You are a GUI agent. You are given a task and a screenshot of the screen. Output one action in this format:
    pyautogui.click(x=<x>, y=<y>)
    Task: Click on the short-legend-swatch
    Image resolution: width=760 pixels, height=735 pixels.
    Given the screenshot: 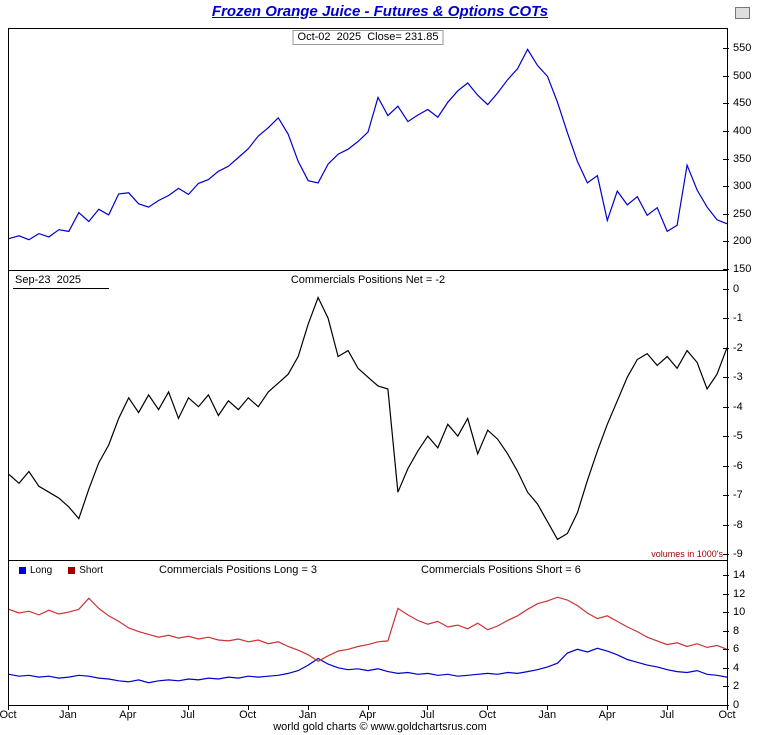 What is the action you would take?
    pyautogui.click(x=72, y=570)
    